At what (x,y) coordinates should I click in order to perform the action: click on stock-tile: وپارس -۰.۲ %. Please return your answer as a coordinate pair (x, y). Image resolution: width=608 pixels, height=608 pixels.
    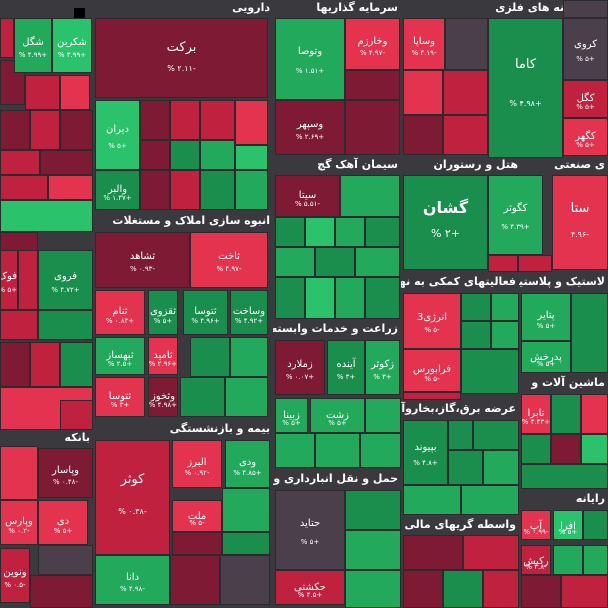
    Looking at the image, I should click on (19, 522).